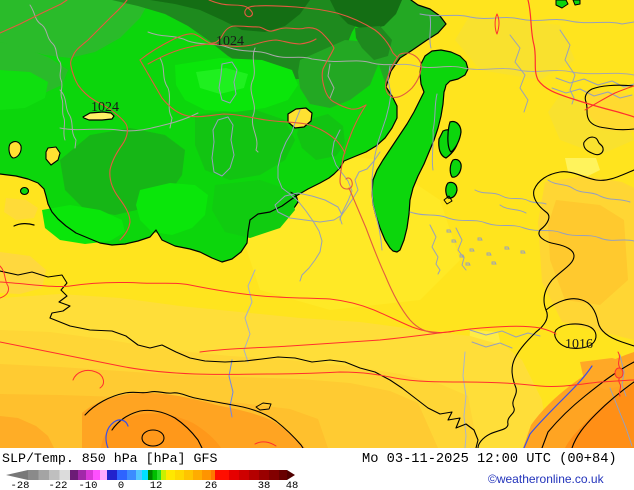 The image size is (634, 490). I want to click on svg-text: -10, so click(88, 485).